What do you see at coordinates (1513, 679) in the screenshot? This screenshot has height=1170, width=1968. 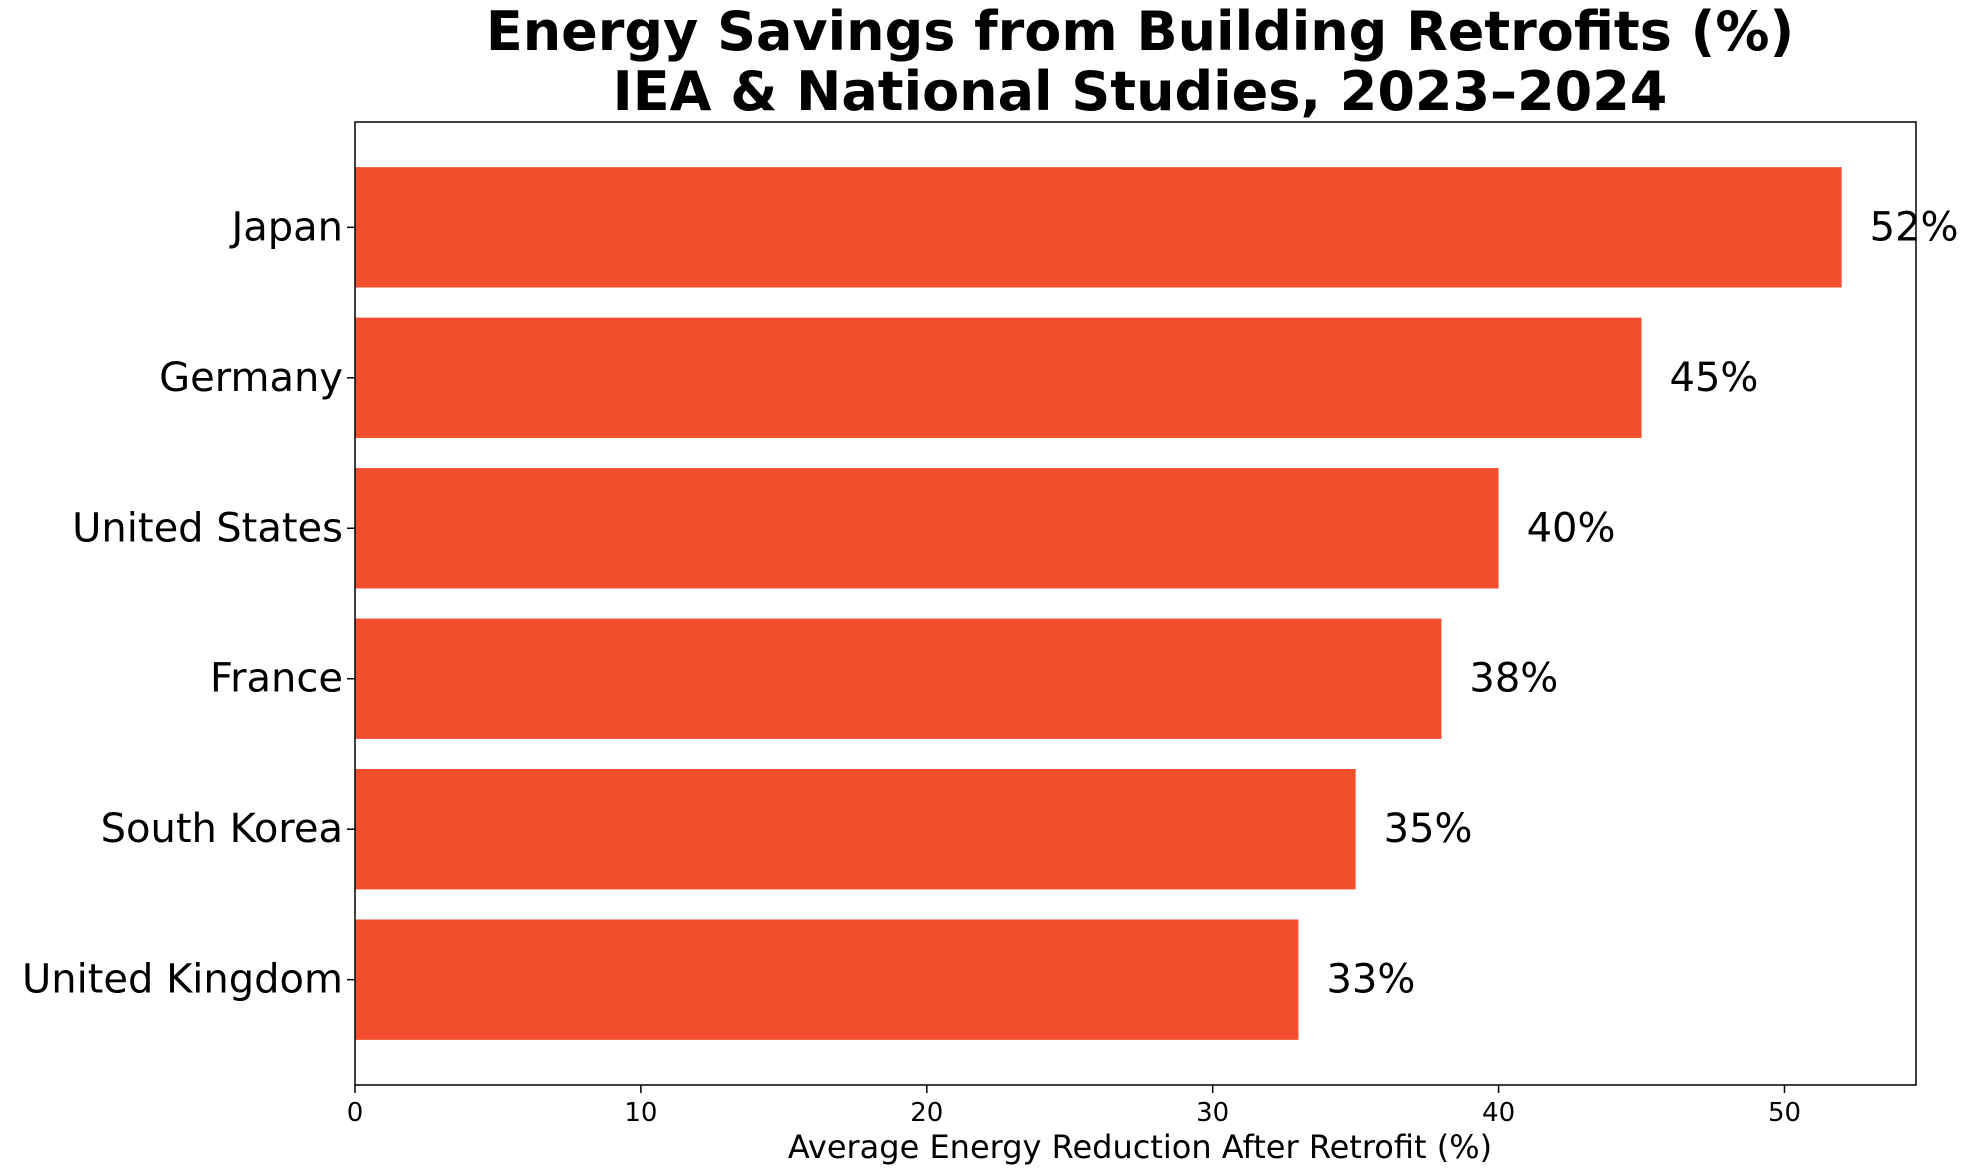 I see `value-label: 38%` at bounding box center [1513, 679].